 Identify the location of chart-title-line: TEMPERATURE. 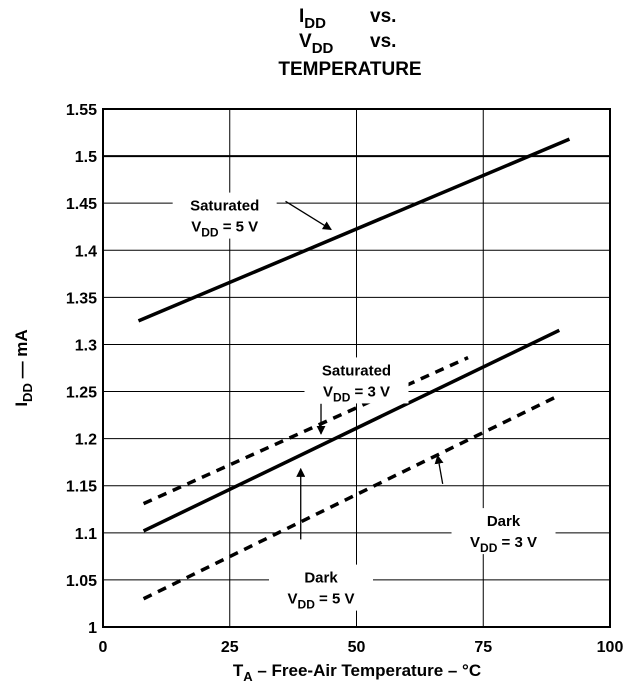
(349, 69).